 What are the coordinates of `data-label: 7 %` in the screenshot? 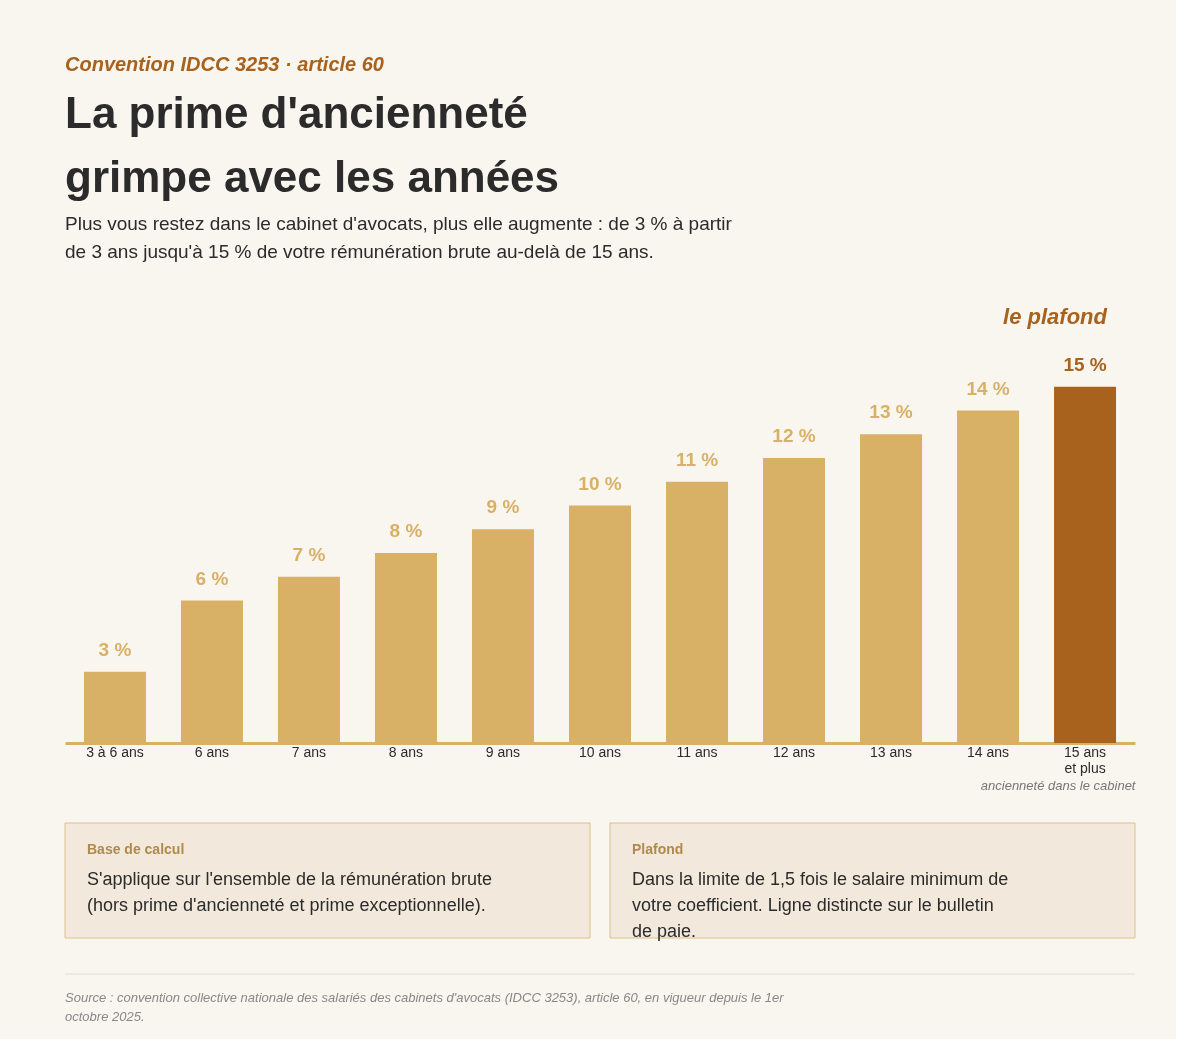 It's located at (309, 554).